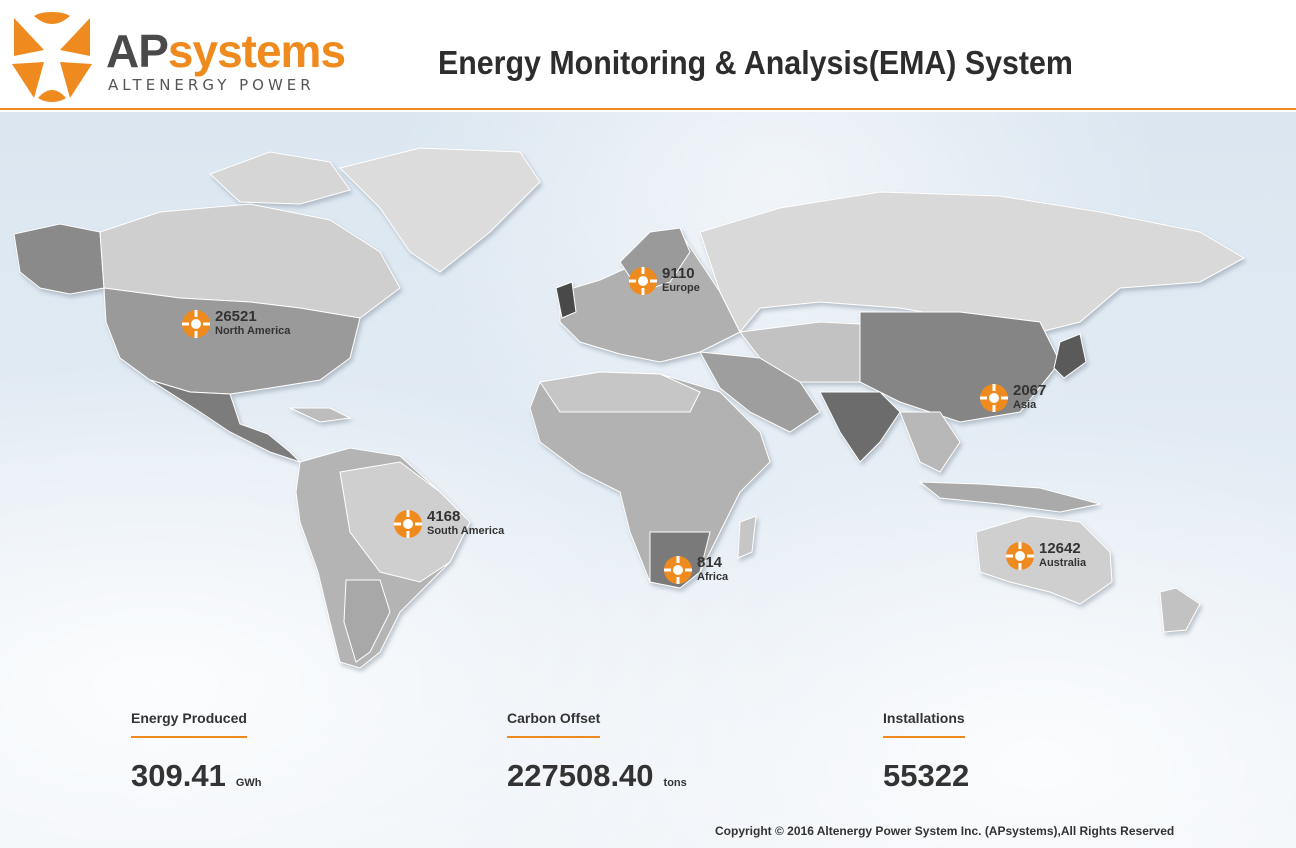 This screenshot has height=848, width=1296. I want to click on map-madagascar, so click(747, 537).